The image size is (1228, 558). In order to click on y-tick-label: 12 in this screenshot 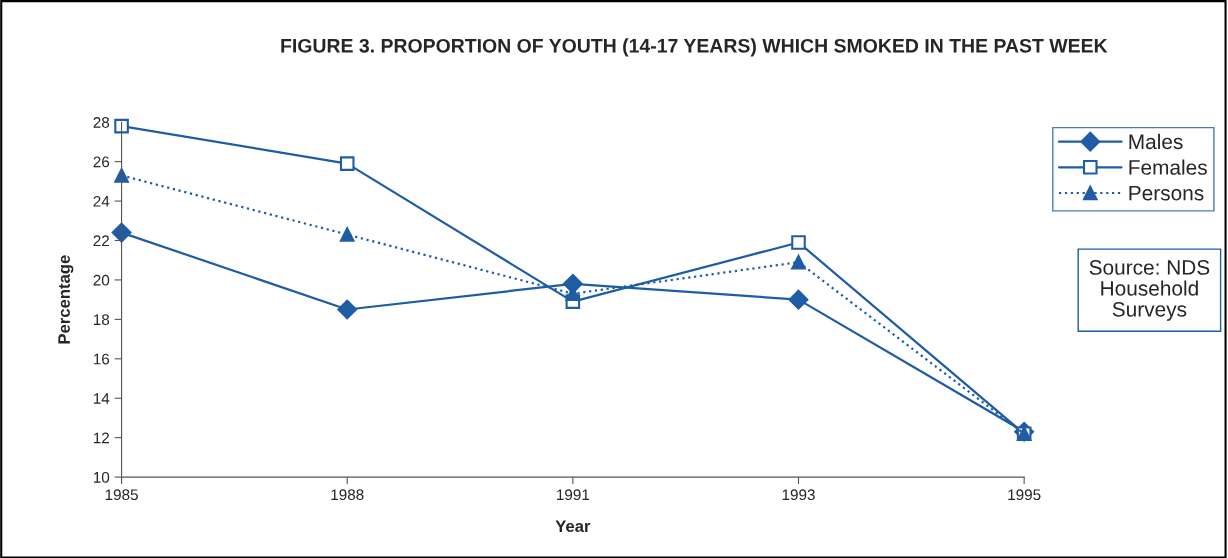, I will do `click(101, 438)`.